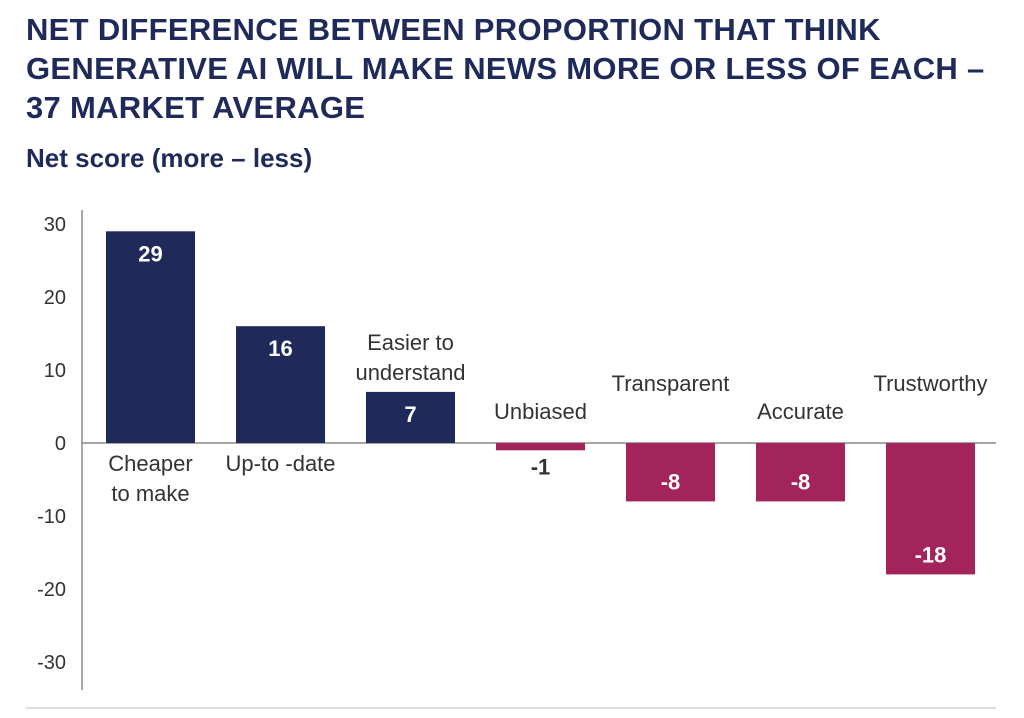 This screenshot has height=718, width=1024. What do you see at coordinates (51, 590) in the screenshot?
I see `y-tick-label: -20` at bounding box center [51, 590].